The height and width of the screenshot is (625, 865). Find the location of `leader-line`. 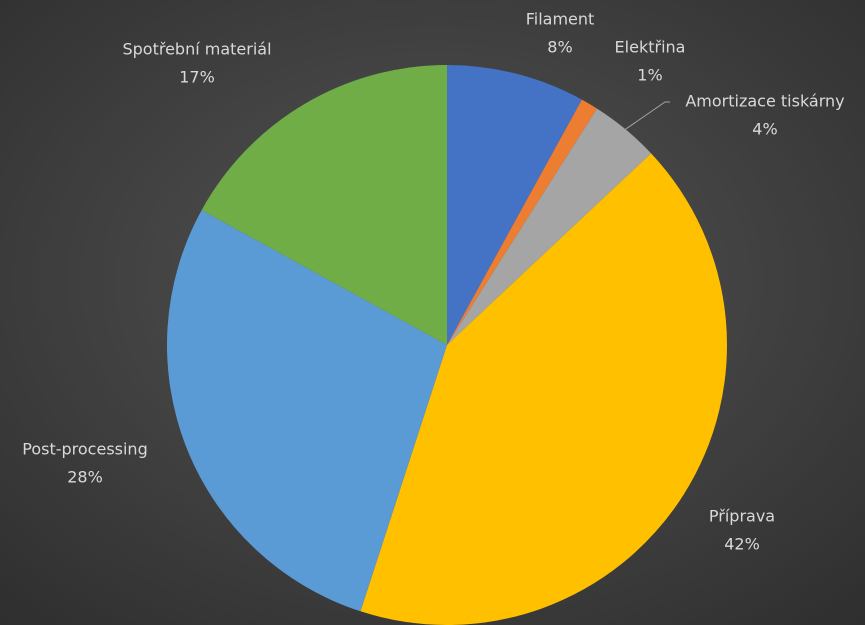

leader-line is located at coordinates (647, 115).